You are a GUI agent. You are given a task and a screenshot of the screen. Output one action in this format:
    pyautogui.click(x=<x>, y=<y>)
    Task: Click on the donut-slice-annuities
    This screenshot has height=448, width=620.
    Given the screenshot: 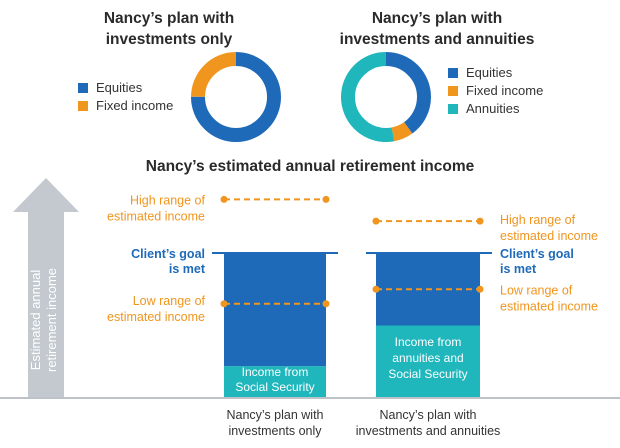 What is the action you would take?
    pyautogui.click(x=386, y=97)
    